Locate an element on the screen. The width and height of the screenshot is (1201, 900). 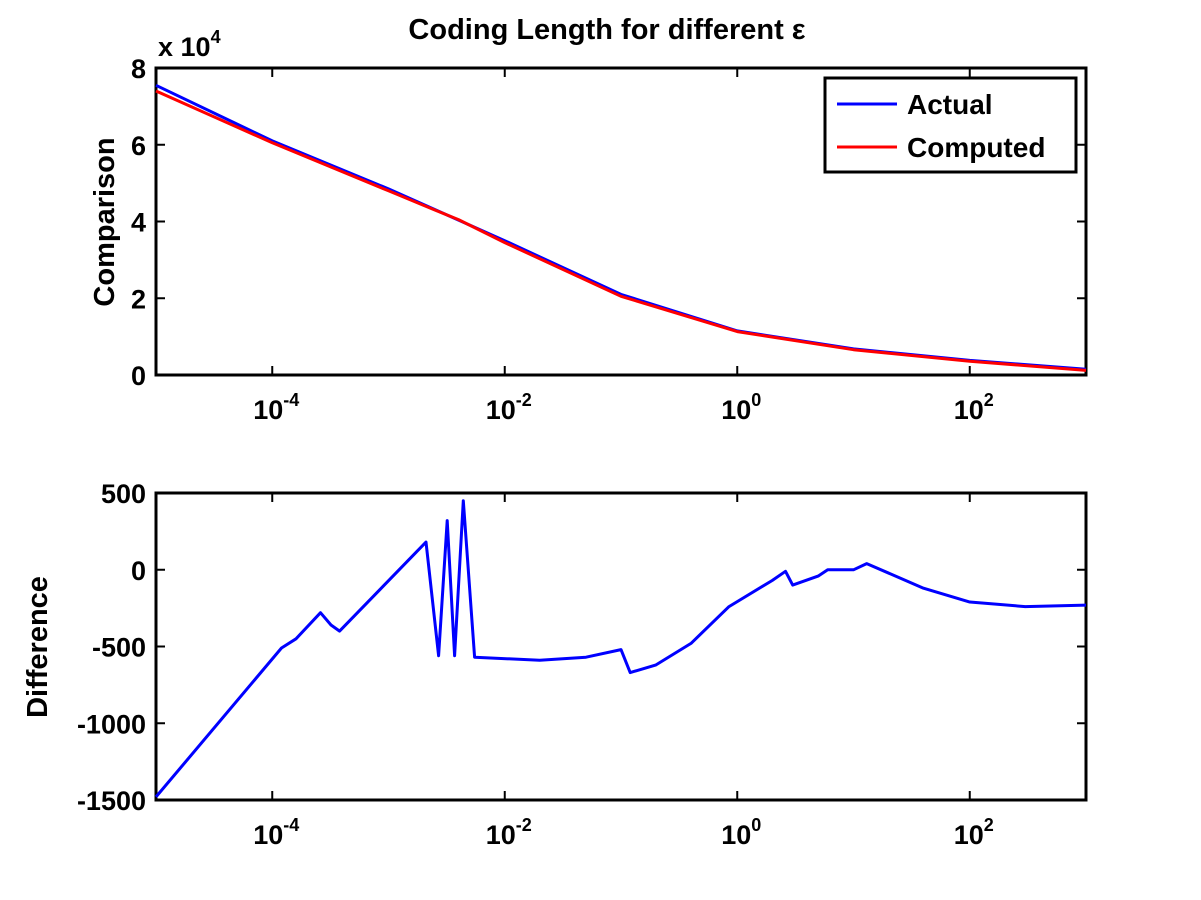
bottom-y-tick-label: -1500 is located at coordinates (111, 801).